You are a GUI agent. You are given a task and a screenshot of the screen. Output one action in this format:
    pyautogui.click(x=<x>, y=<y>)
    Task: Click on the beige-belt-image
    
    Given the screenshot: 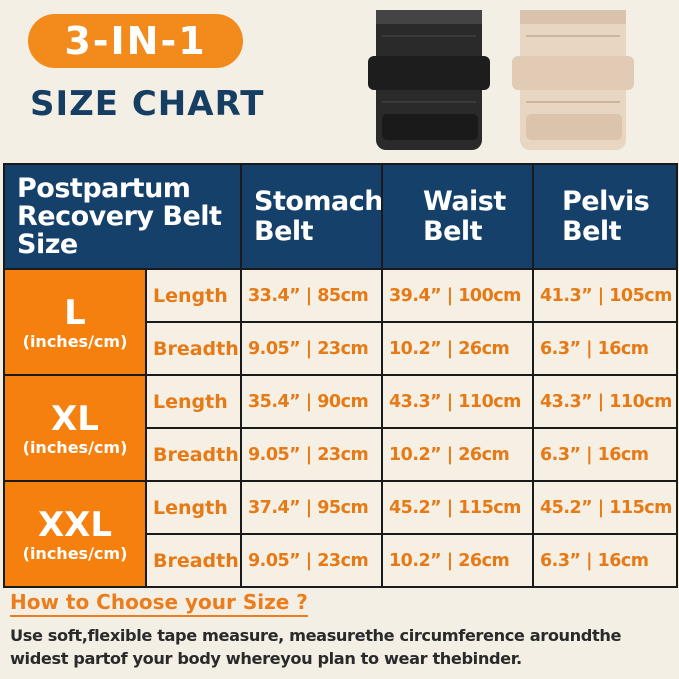 What is the action you would take?
    pyautogui.click(x=573, y=80)
    